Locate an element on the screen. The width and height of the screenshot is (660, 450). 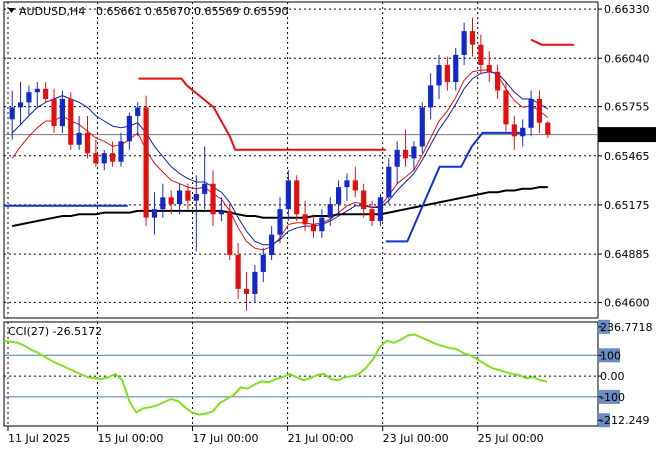
time-tick-label: 25 Jul 00:00 is located at coordinates (511, 438).